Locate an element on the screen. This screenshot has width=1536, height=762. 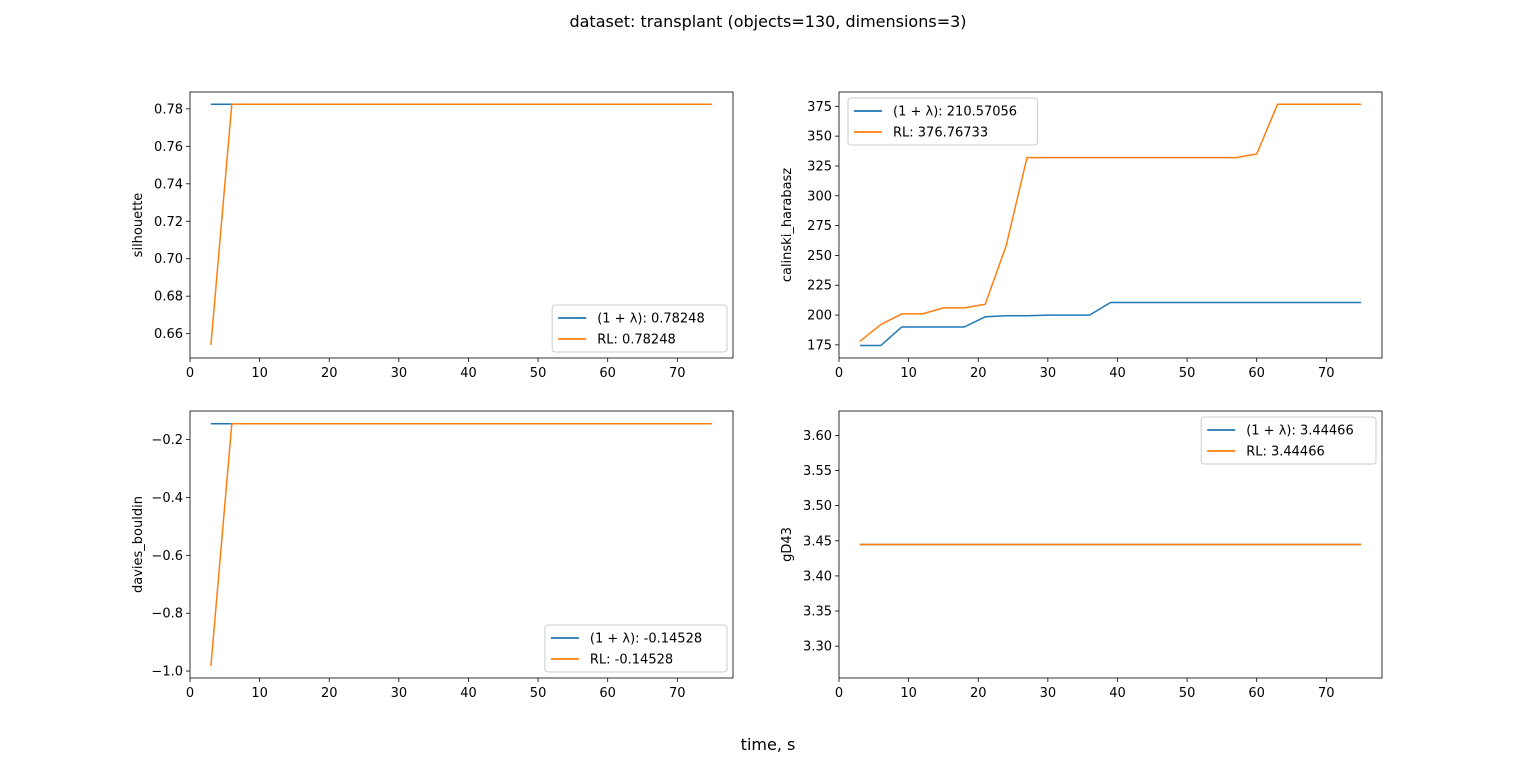
y-tick-label: 375 is located at coordinates (819, 107).